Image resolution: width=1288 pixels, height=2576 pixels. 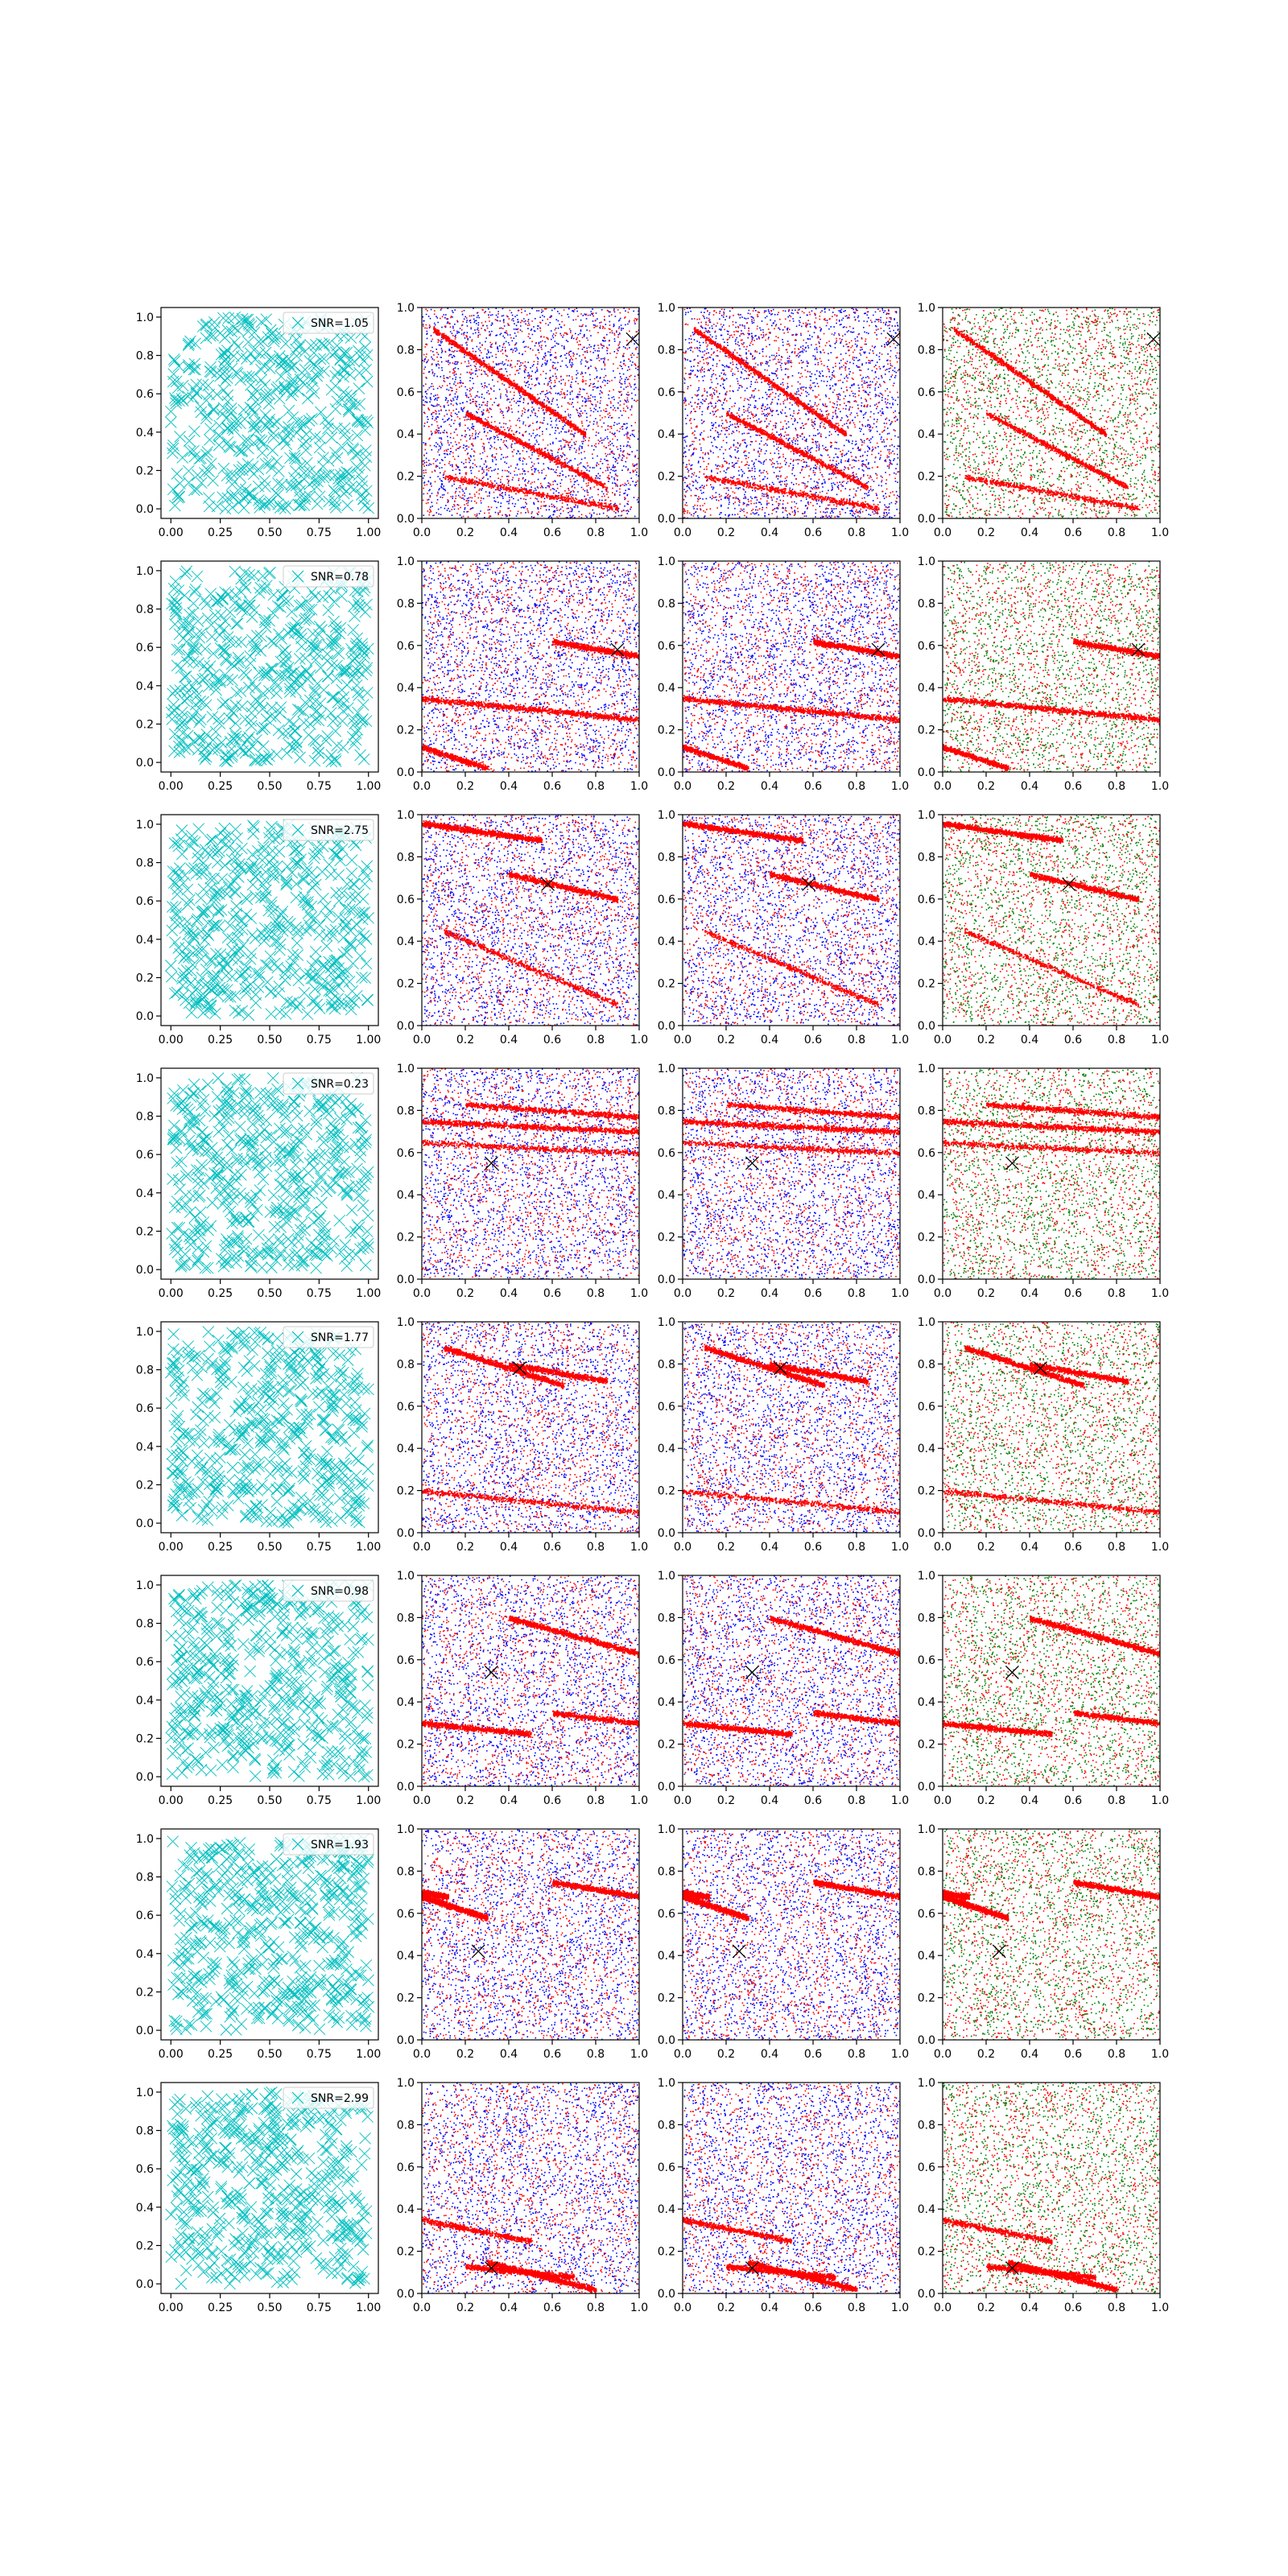 What do you see at coordinates (328, 1083) in the screenshot?
I see `legend: SNR=0.23` at bounding box center [328, 1083].